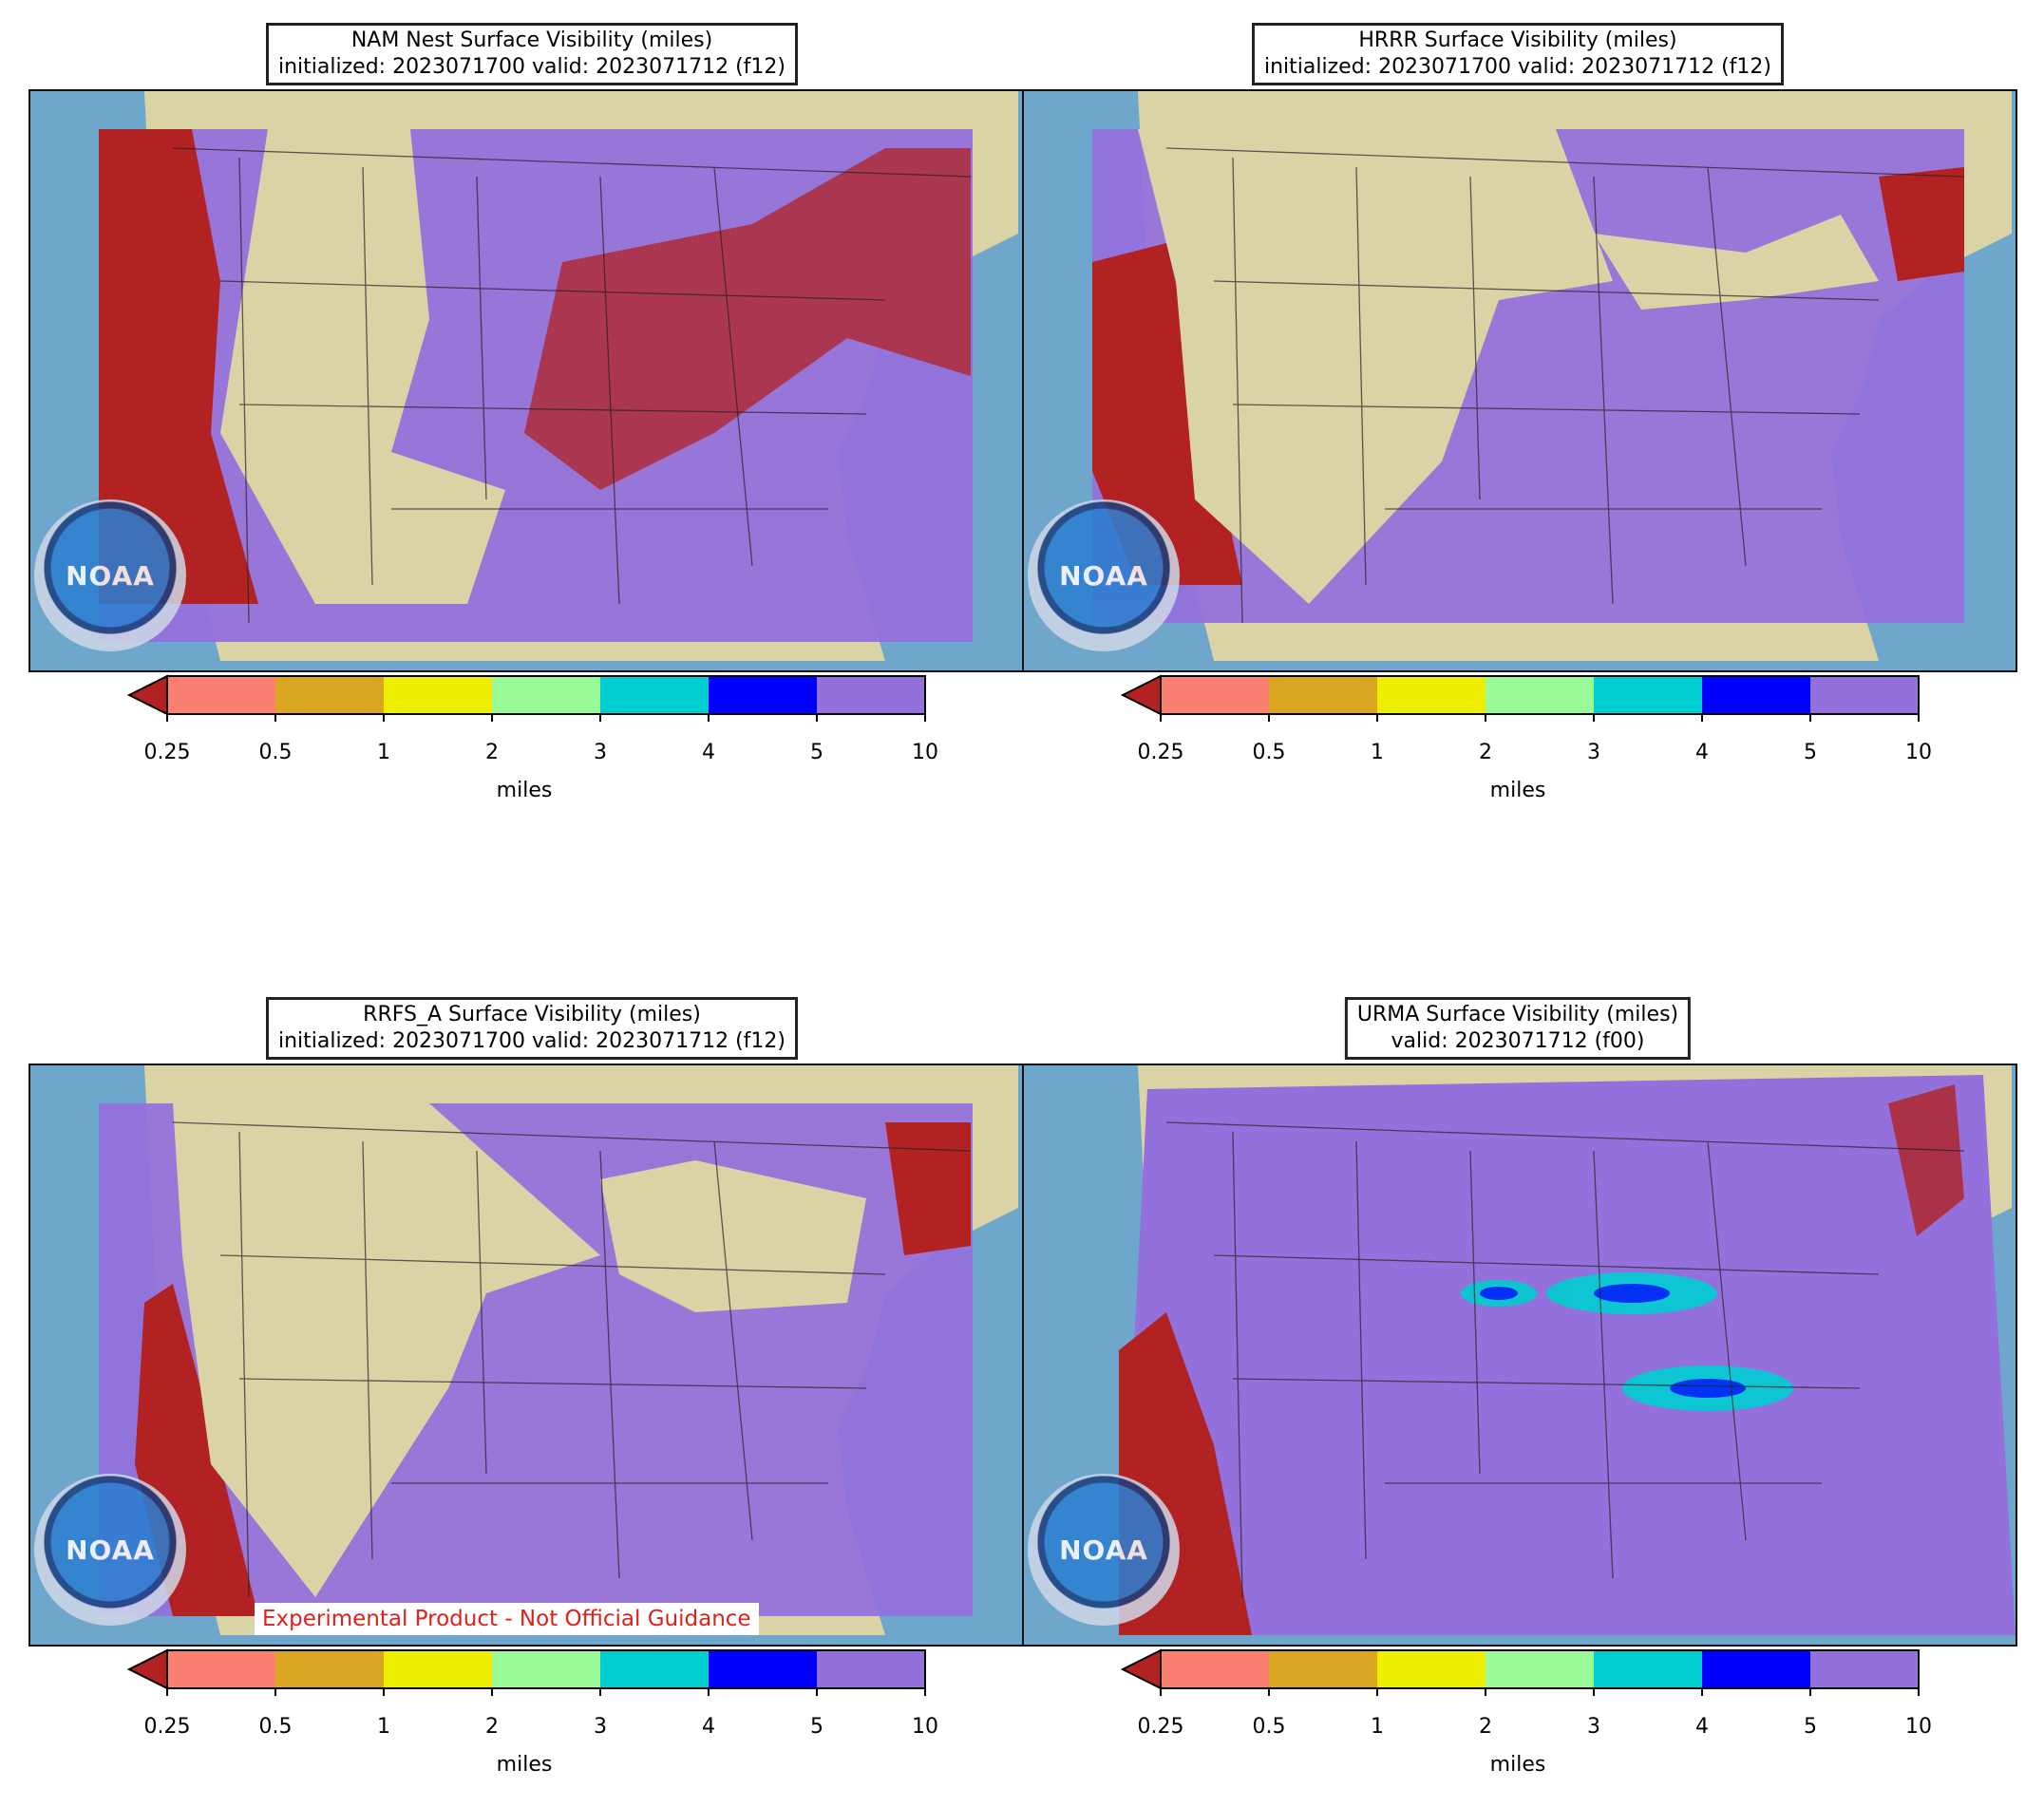  What do you see at coordinates (1518, 1041) in the screenshot?
I see `title-line-2: valid: 2023071712 (f00)` at bounding box center [1518, 1041].